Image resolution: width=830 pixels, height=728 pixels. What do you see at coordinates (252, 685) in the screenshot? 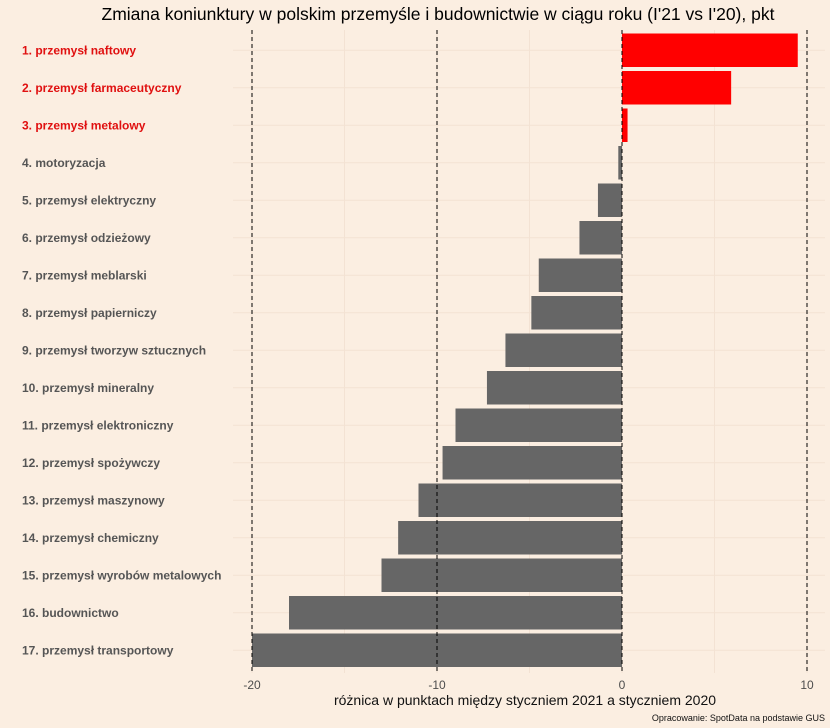
I see `x-tick-label: -20` at bounding box center [252, 685].